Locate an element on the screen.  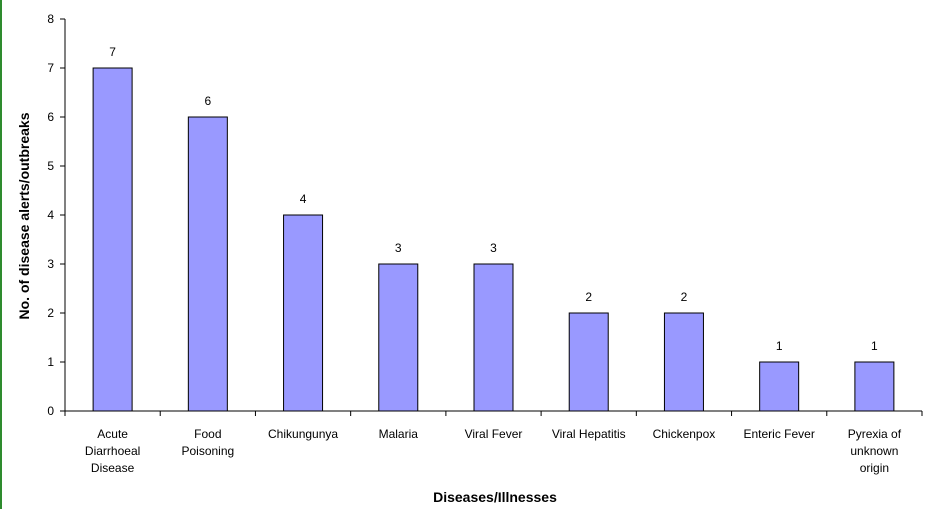
y-tick-label: 2 is located at coordinates (50, 313).